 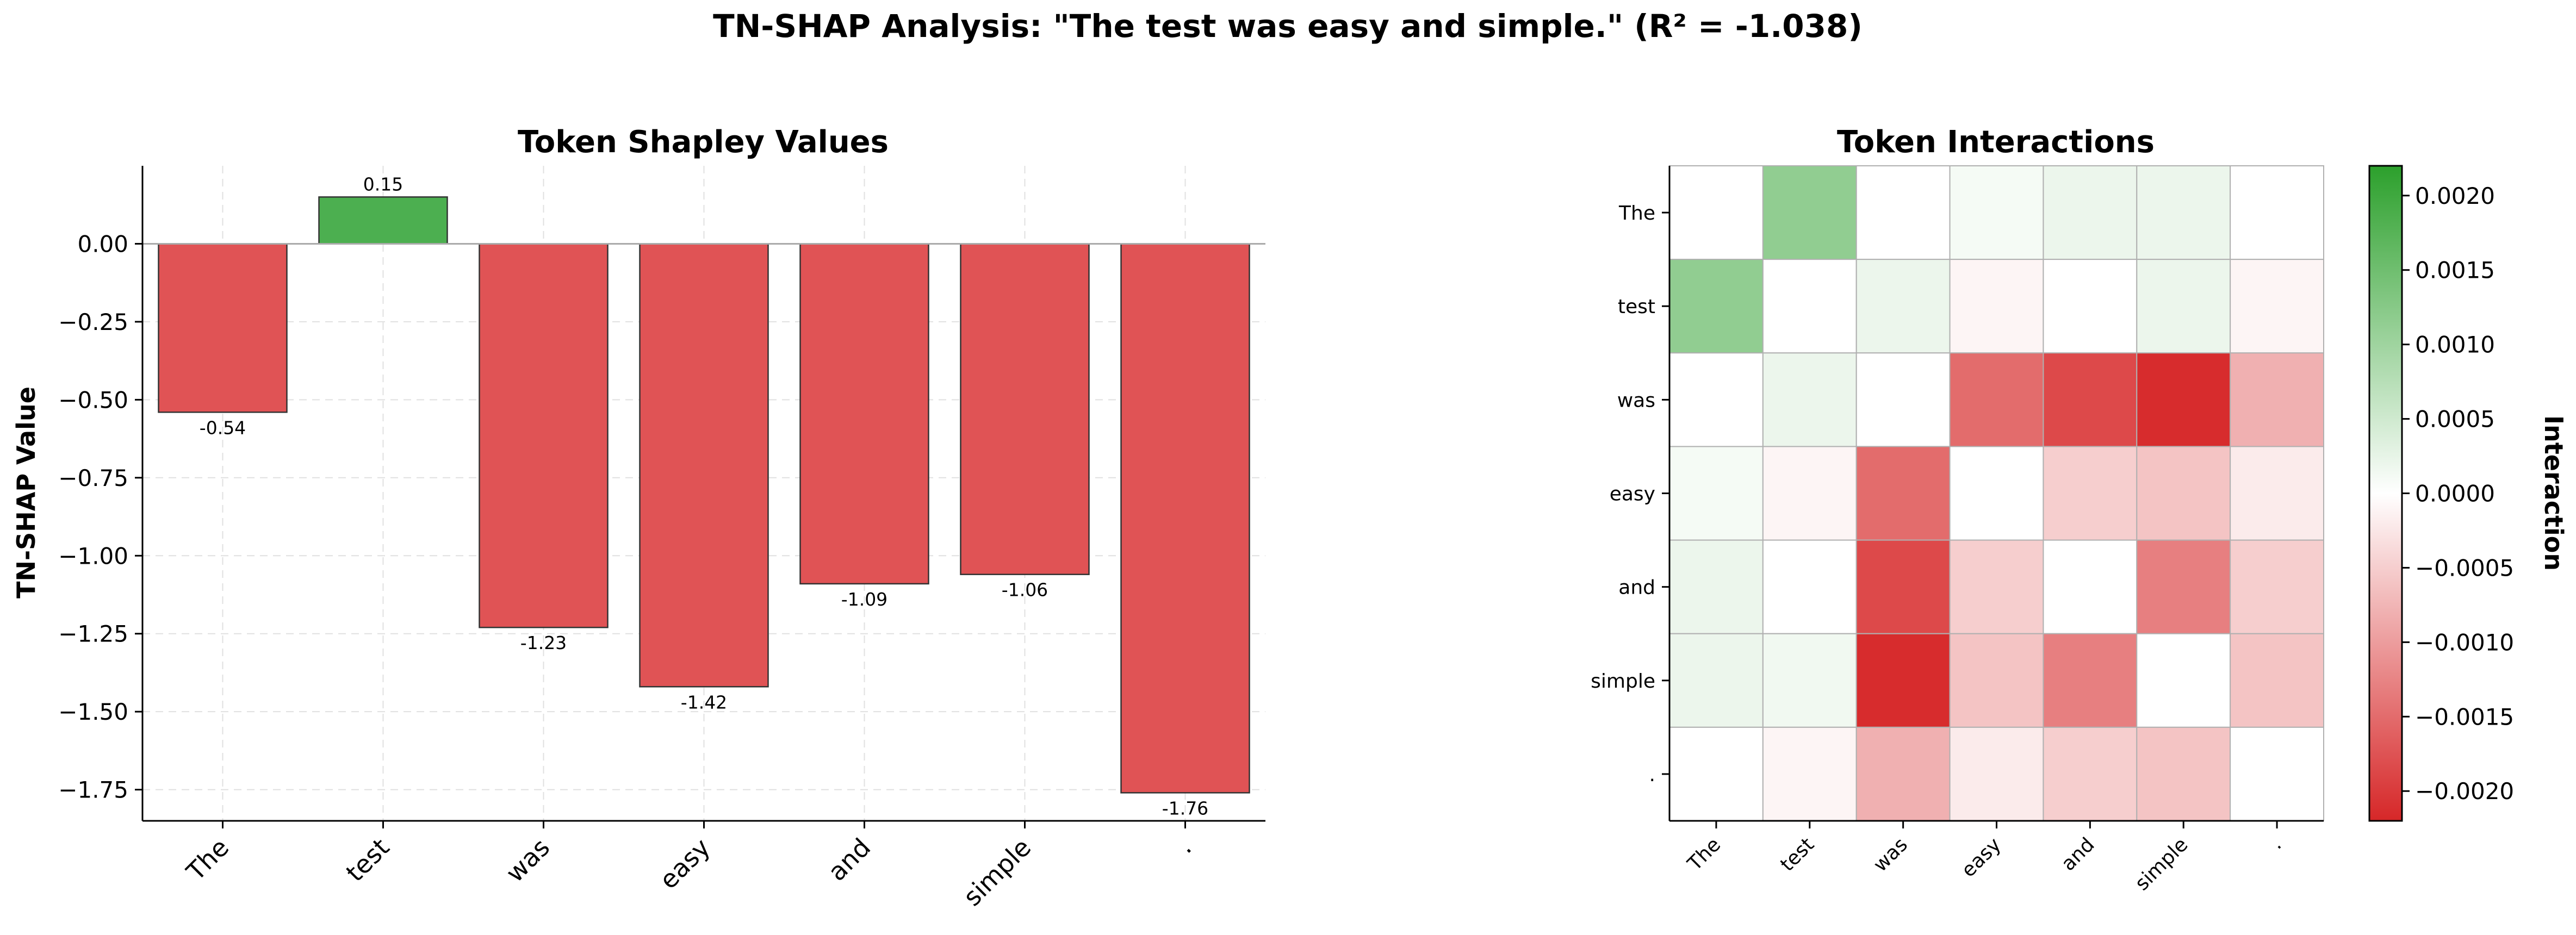 What do you see at coordinates (1891, 854) in the screenshot?
I see `heatmap-x-label: was` at bounding box center [1891, 854].